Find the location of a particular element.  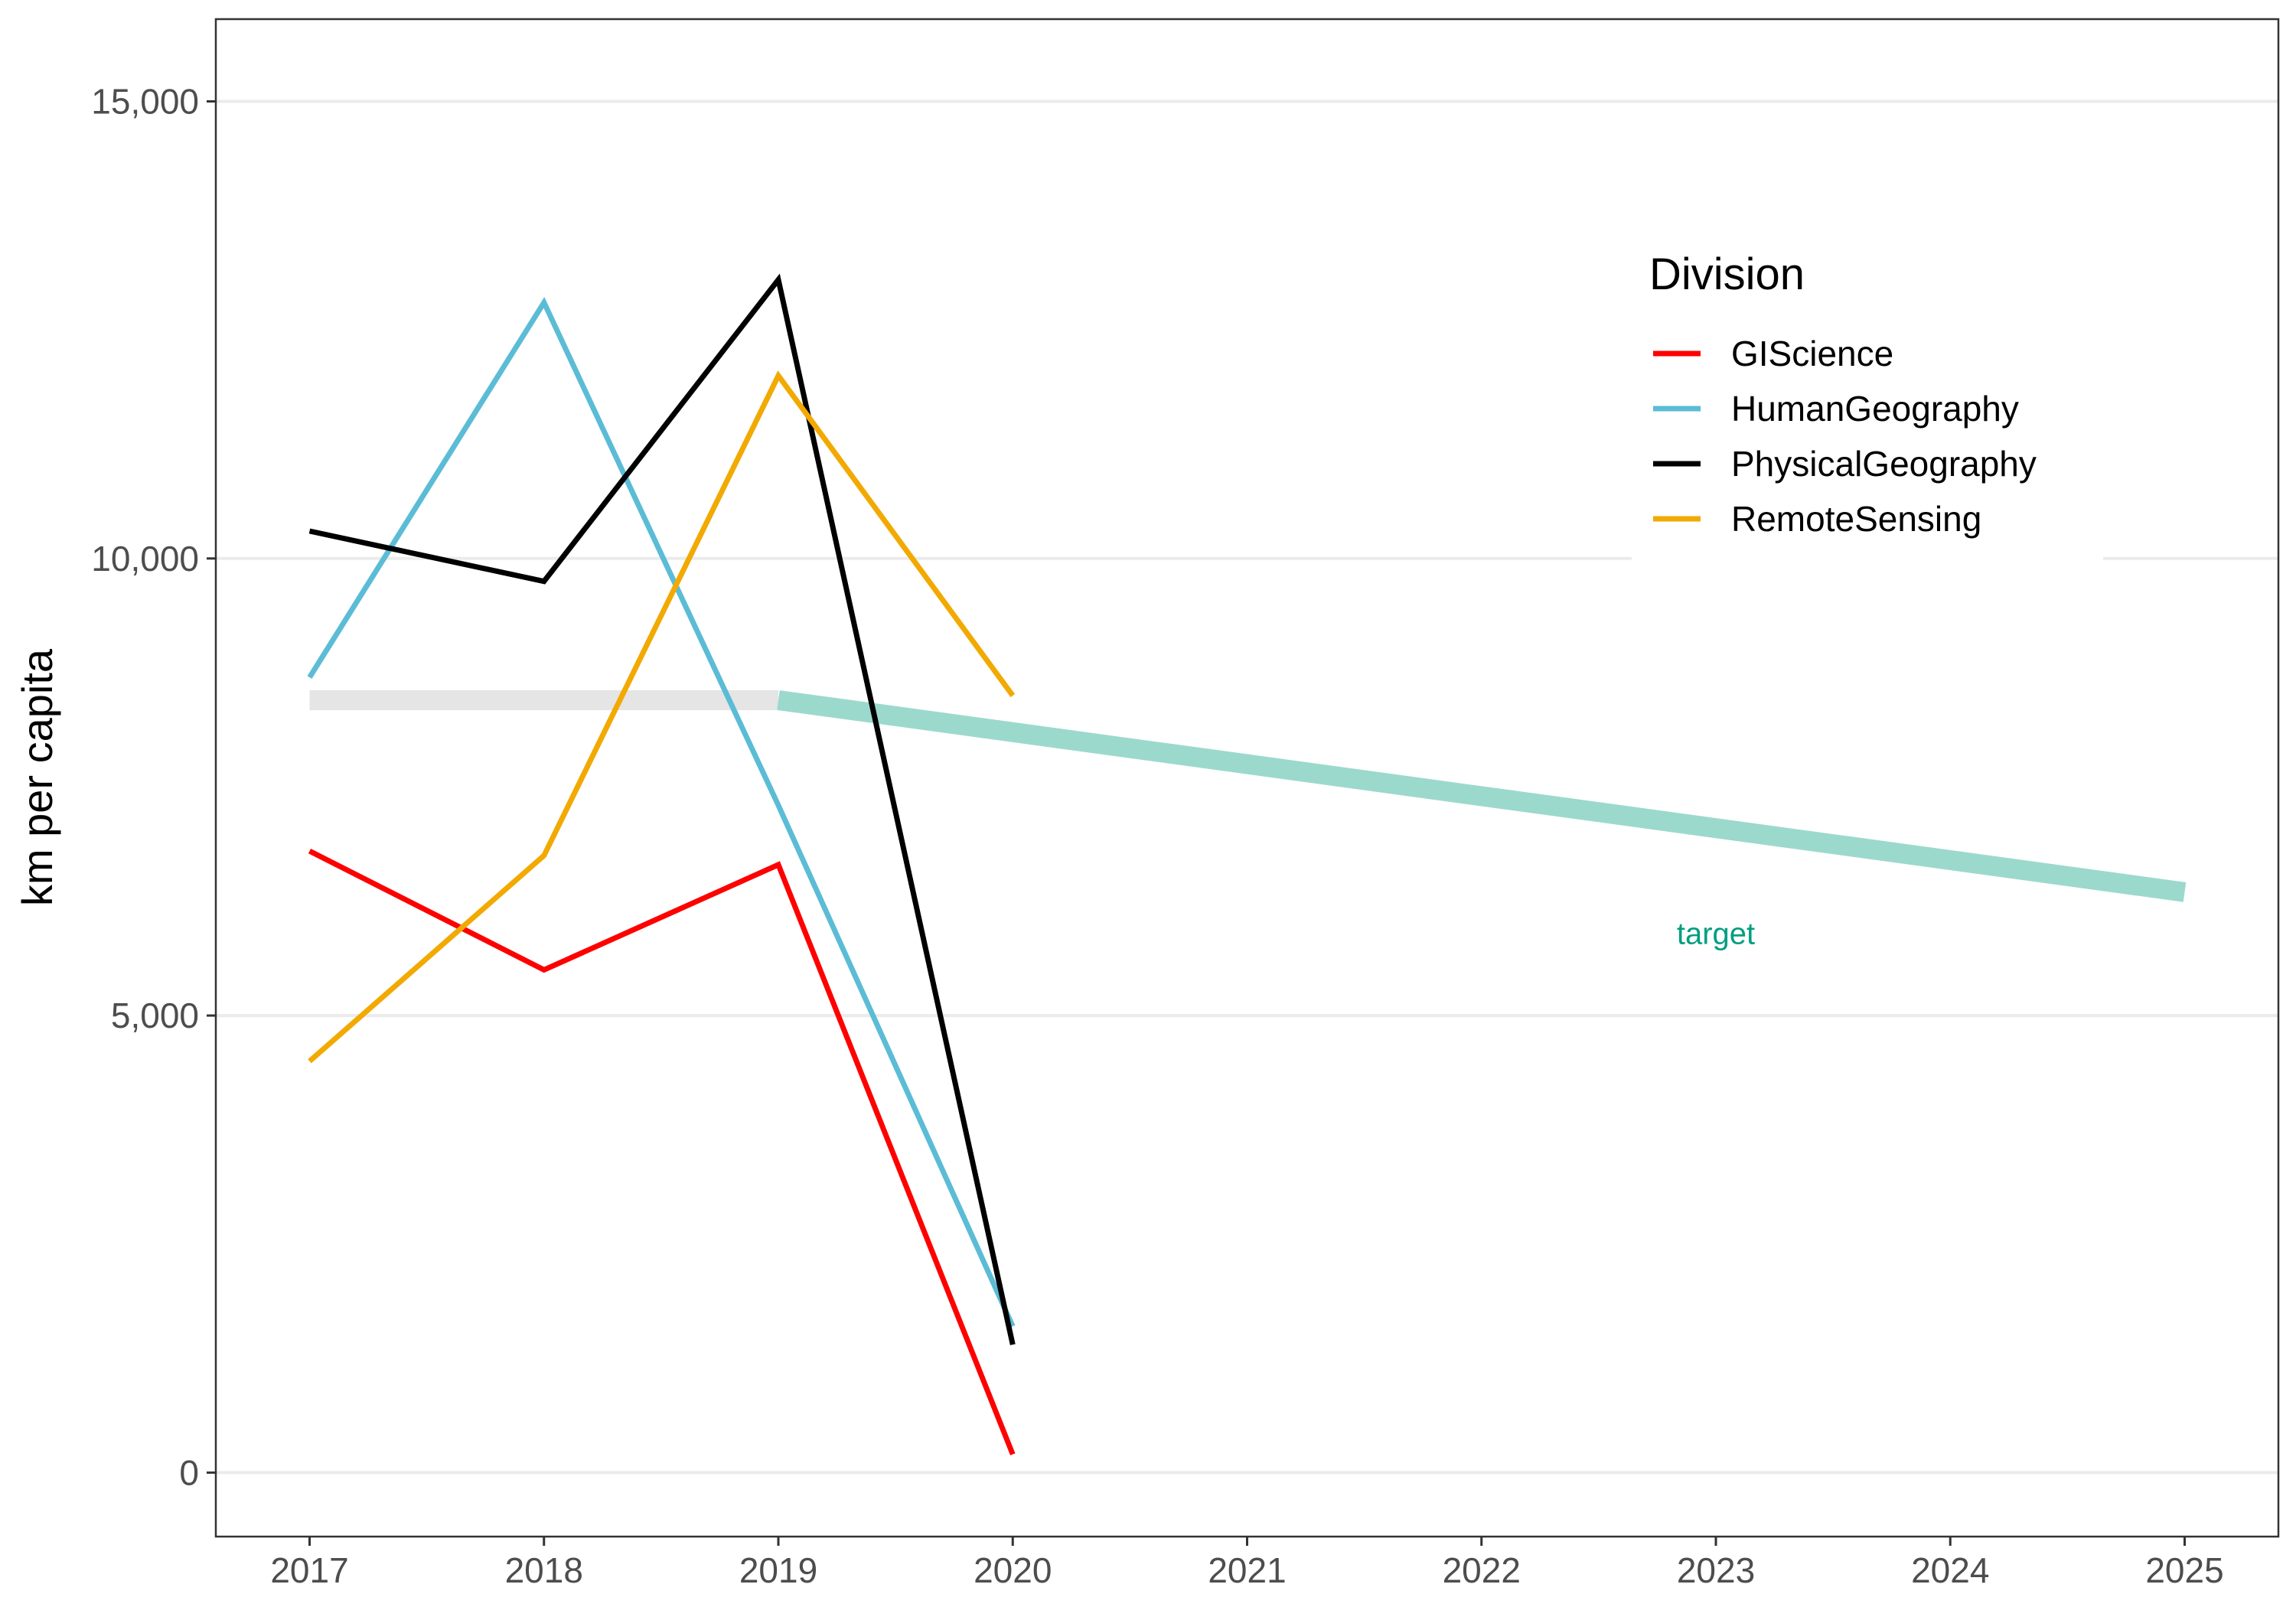

y-tick-label-1: 5,000 is located at coordinates (155, 1015).